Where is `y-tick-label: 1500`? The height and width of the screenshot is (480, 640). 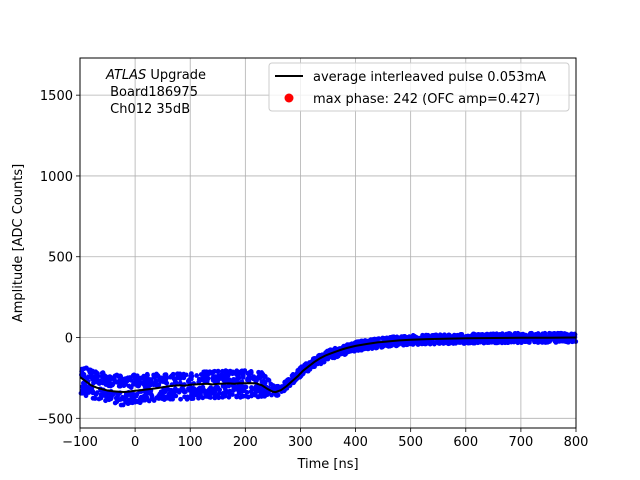 y-tick-label: 1500 is located at coordinates (56, 96).